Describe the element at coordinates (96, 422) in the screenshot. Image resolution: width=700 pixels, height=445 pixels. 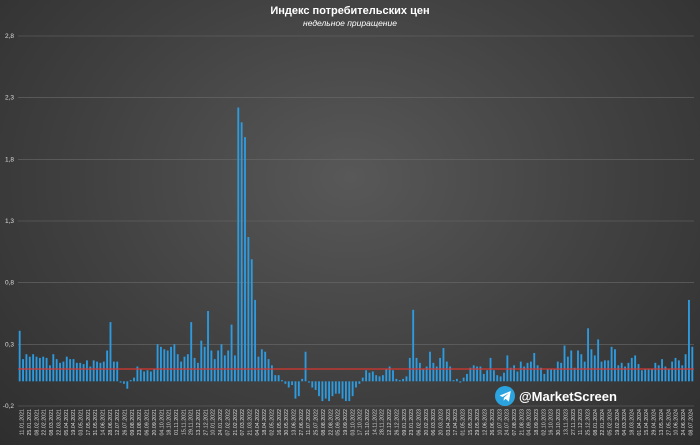
I see `x-tick-label: 31.05.2021` at that location.